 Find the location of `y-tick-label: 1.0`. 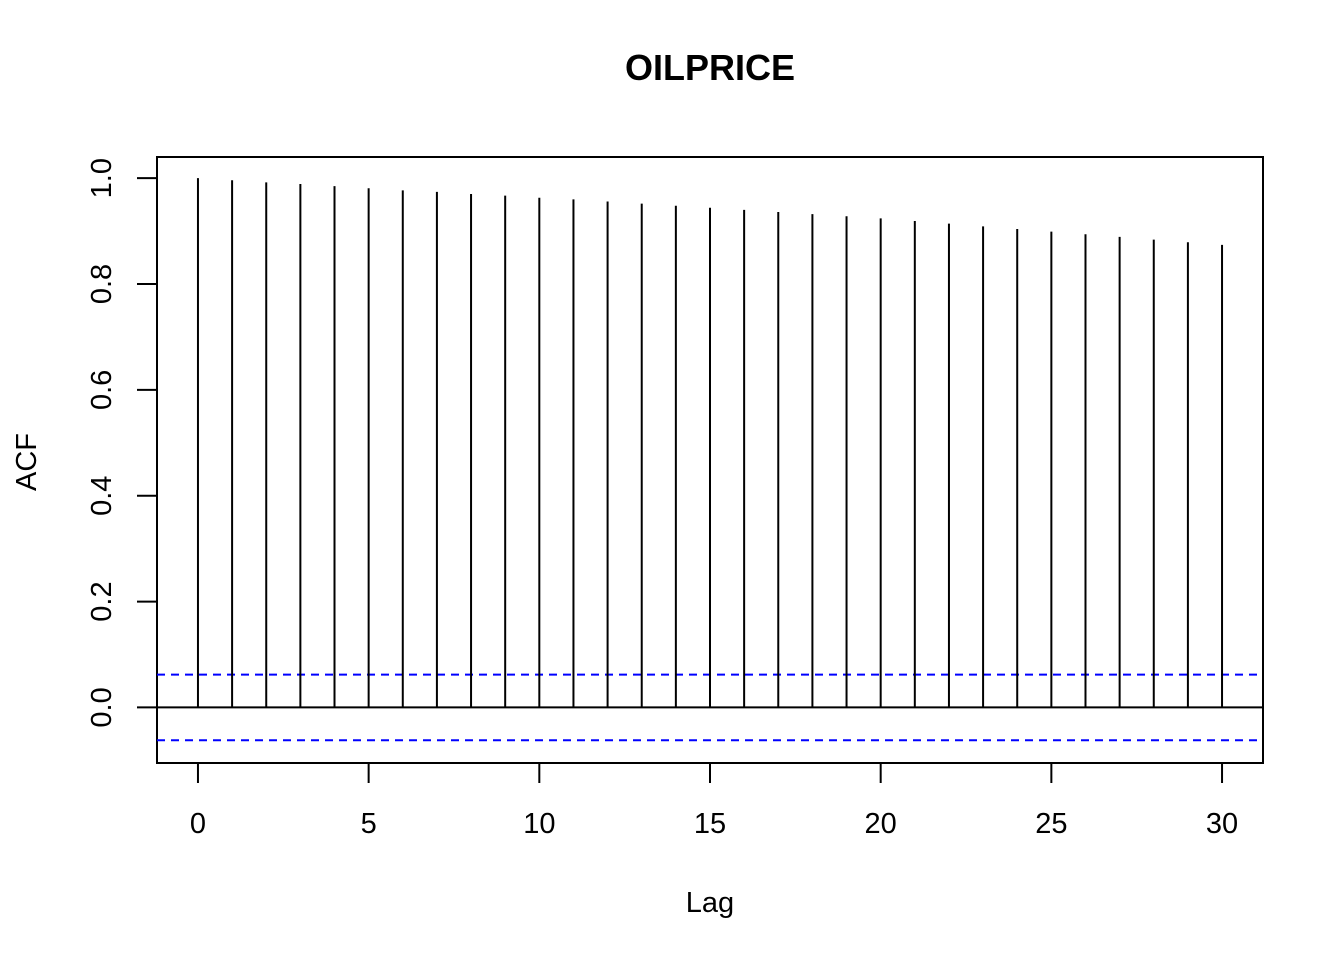

y-tick-label: 1.0 is located at coordinates (102, 178).